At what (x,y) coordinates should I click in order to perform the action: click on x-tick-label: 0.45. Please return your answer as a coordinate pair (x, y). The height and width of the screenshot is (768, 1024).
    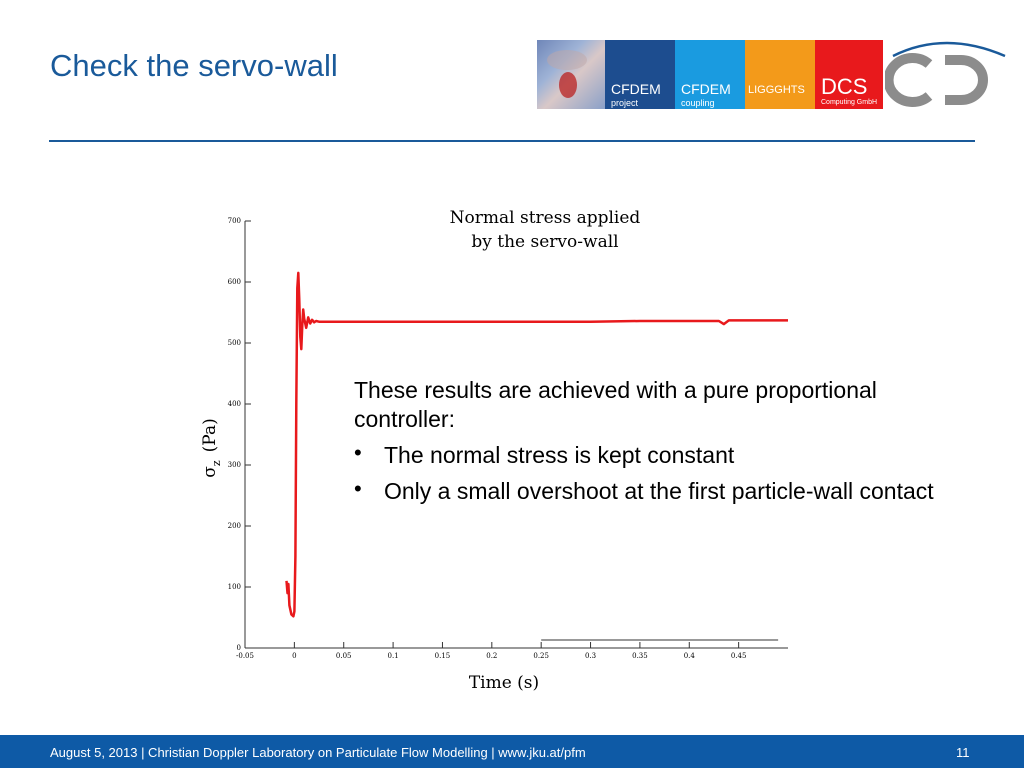
    Looking at the image, I should click on (739, 656).